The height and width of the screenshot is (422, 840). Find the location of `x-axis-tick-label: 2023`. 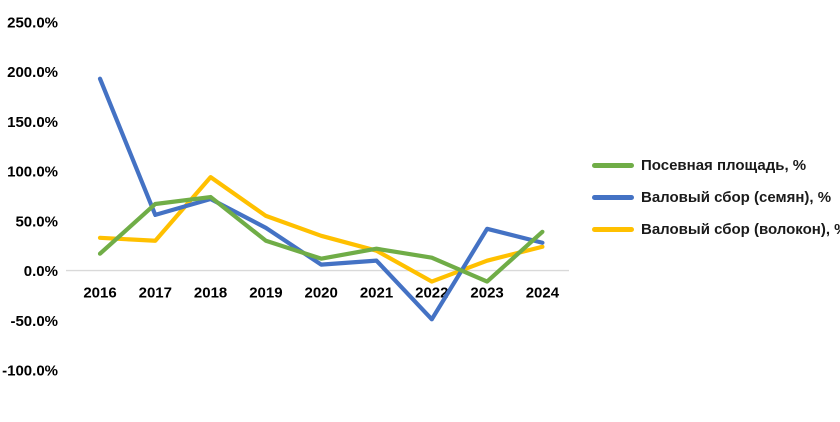

x-axis-tick-label: 2023 is located at coordinates (486, 293).